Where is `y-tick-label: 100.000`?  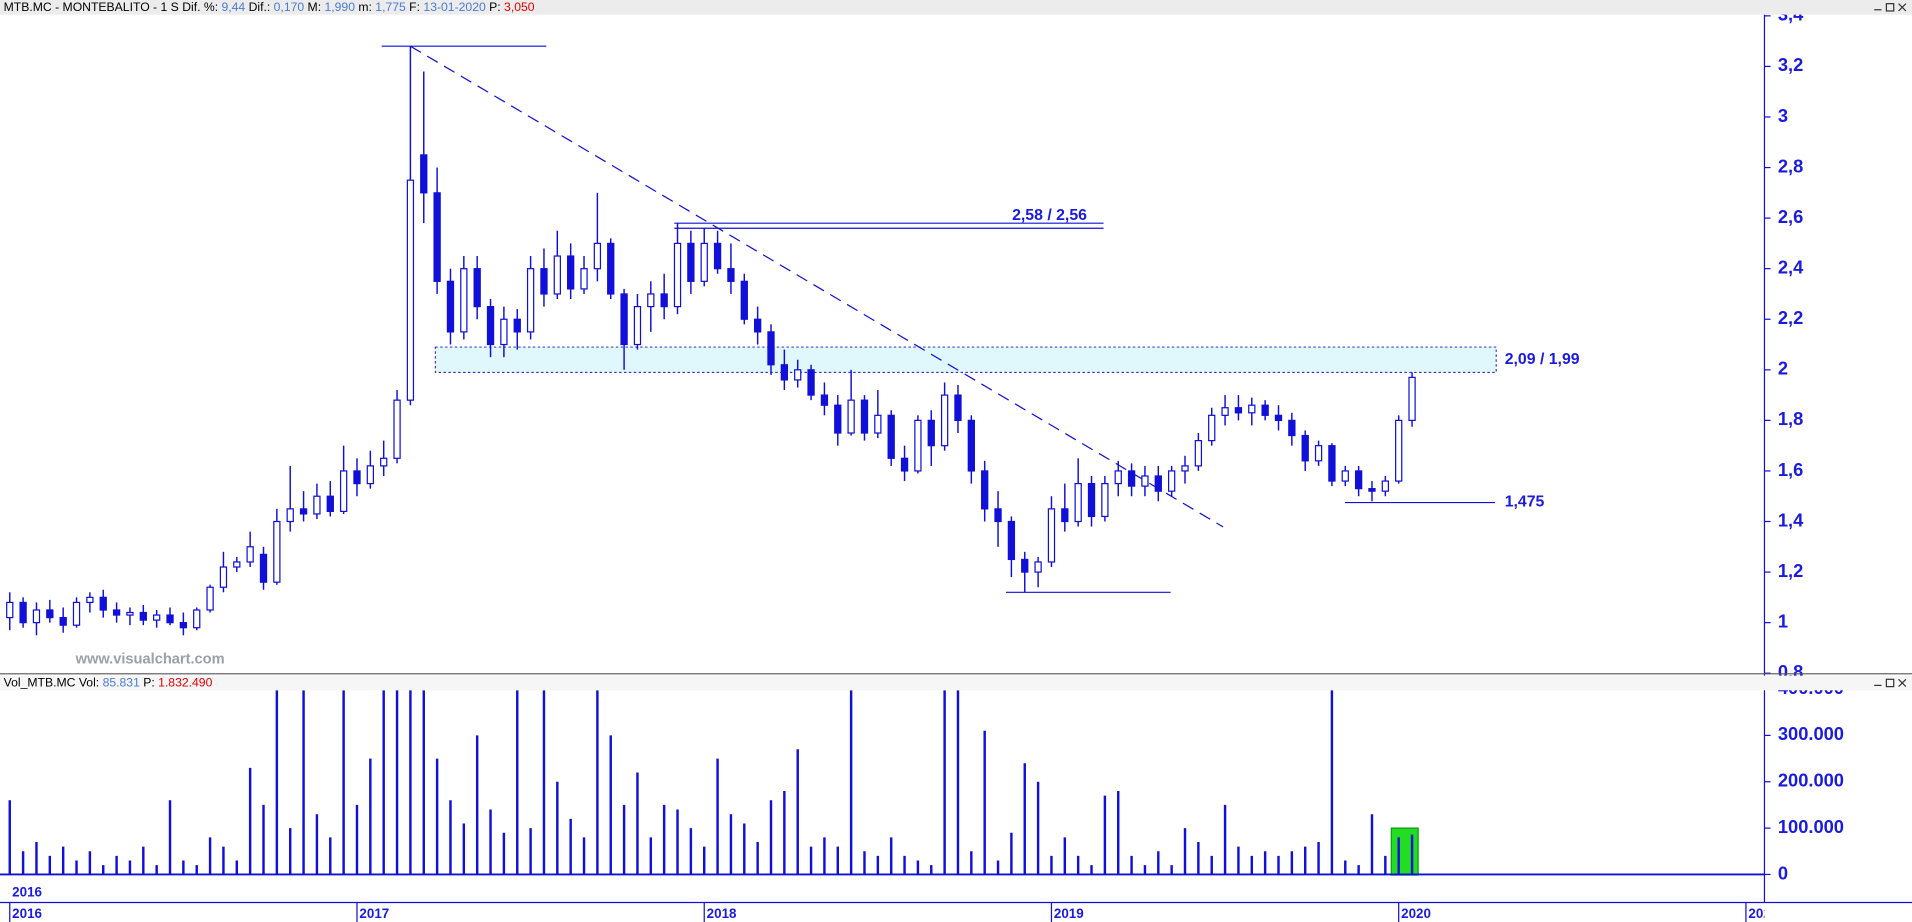 y-tick-label: 100.000 is located at coordinates (1811, 826).